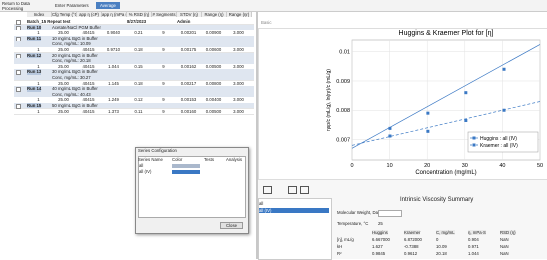 This screenshot has width=547, height=260. I want to click on mw-input, so click(390, 213).